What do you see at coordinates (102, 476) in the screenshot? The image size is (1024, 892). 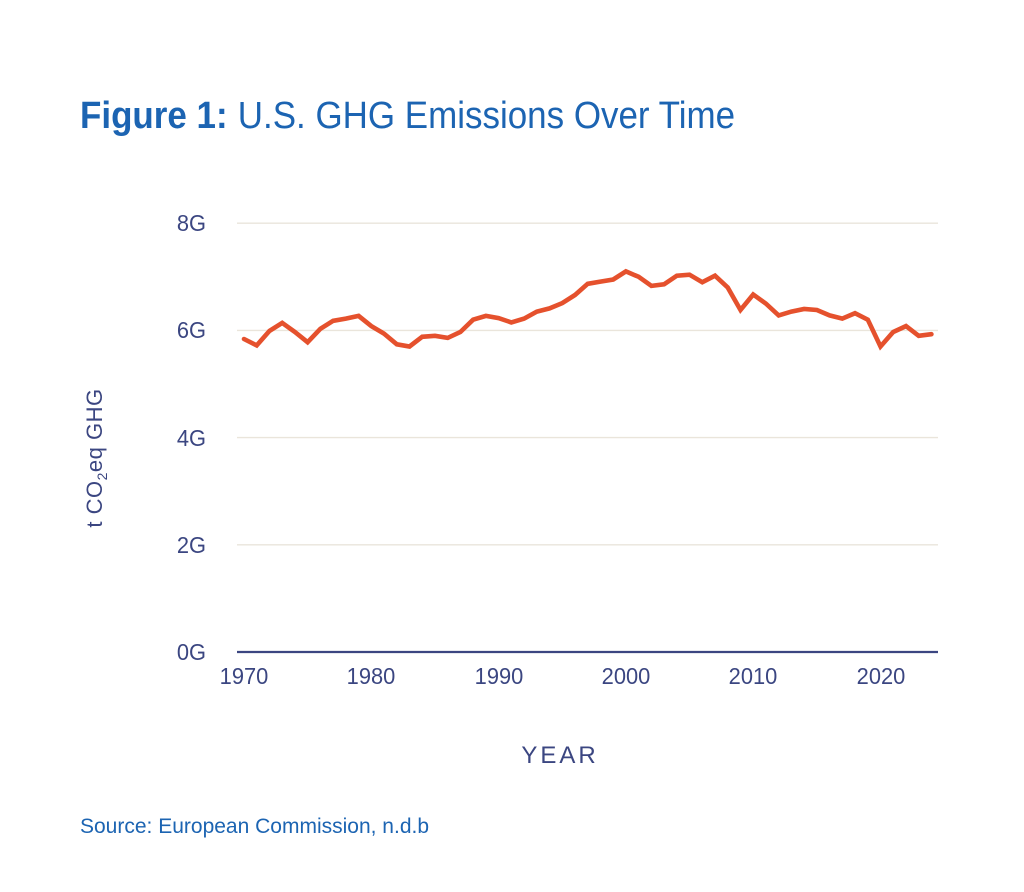 I see `y-axis-label-subscript: 2` at bounding box center [102, 476].